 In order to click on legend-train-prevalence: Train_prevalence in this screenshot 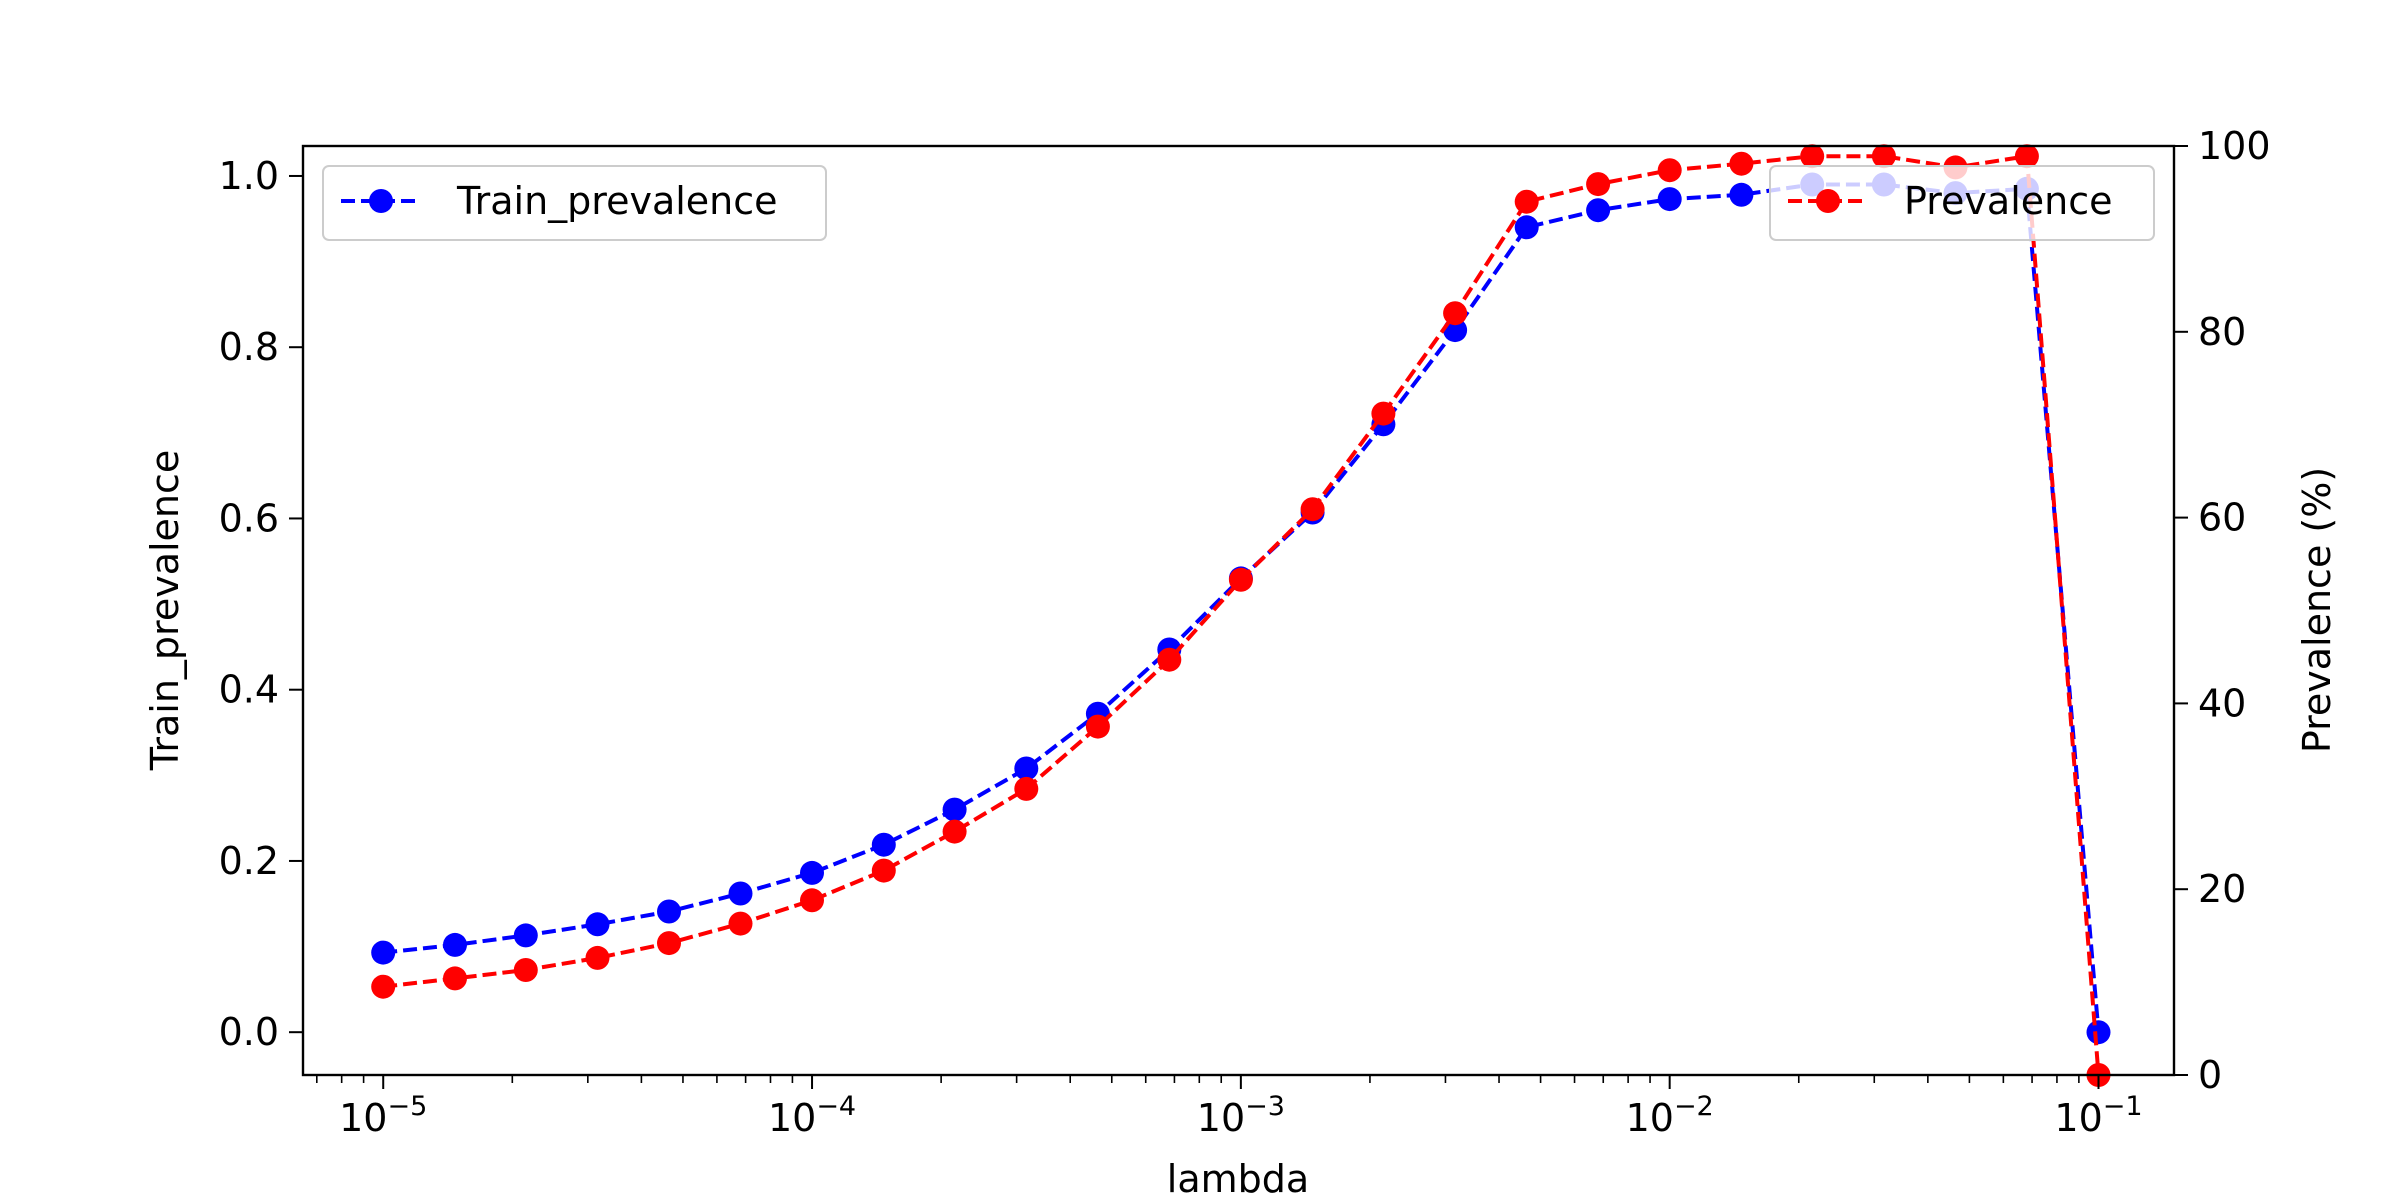, I will do `click(574, 203)`.